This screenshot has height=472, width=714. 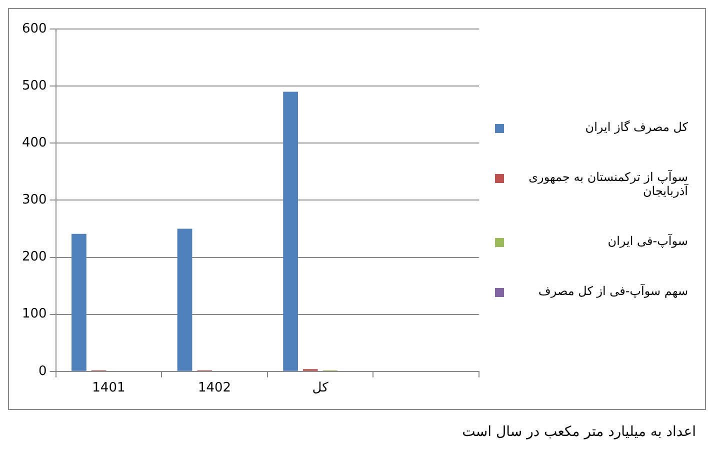 What do you see at coordinates (34, 143) in the screenshot?
I see `y-tick-label: 400` at bounding box center [34, 143].